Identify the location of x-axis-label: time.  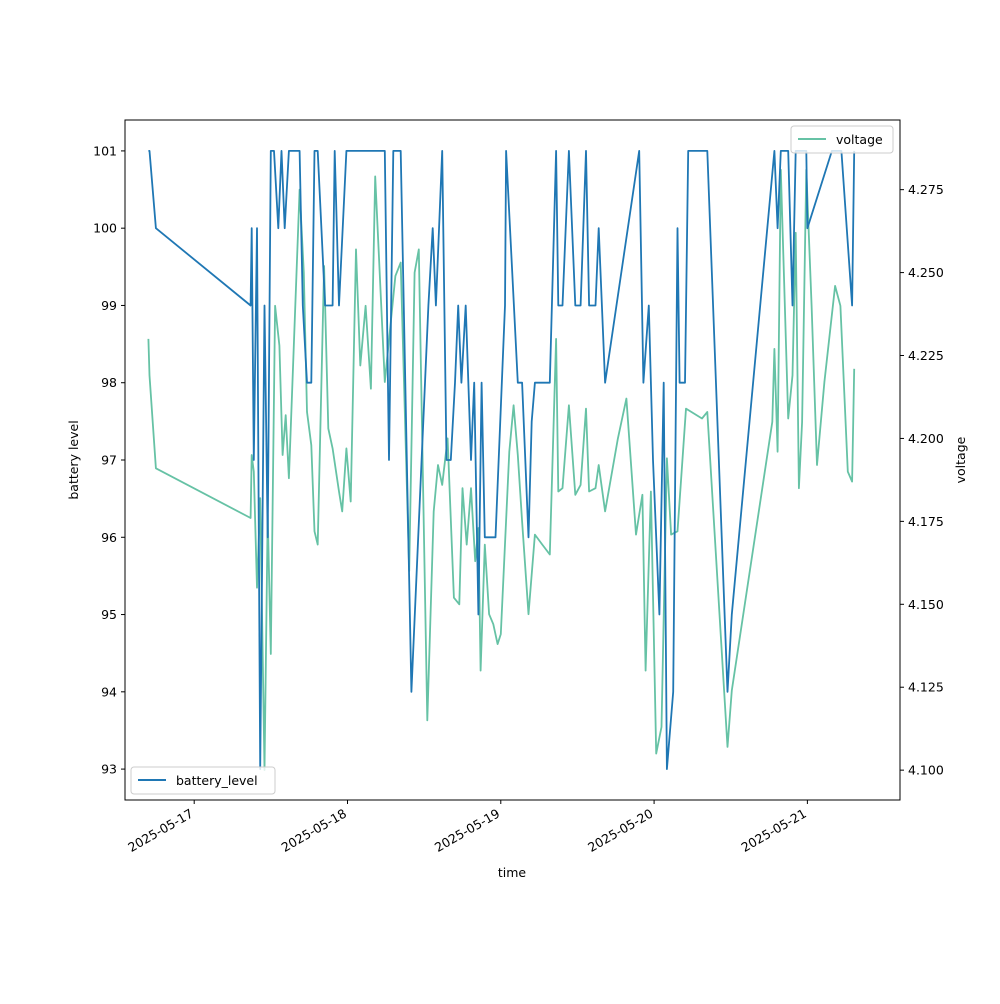
(512, 872).